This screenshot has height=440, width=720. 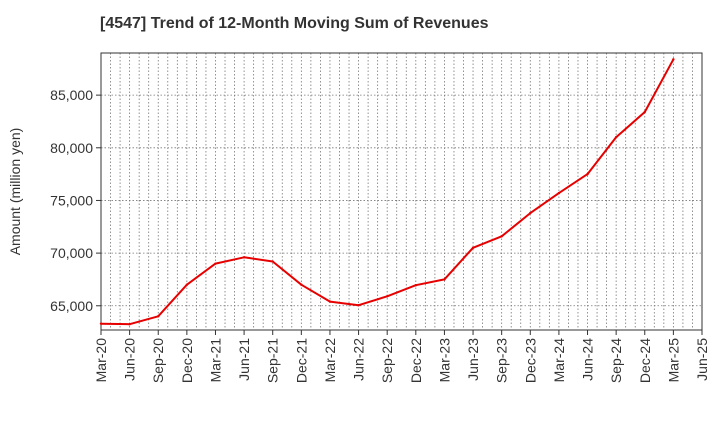 What do you see at coordinates (130, 359) in the screenshot?
I see `x-tick-label: Jun-20` at bounding box center [130, 359].